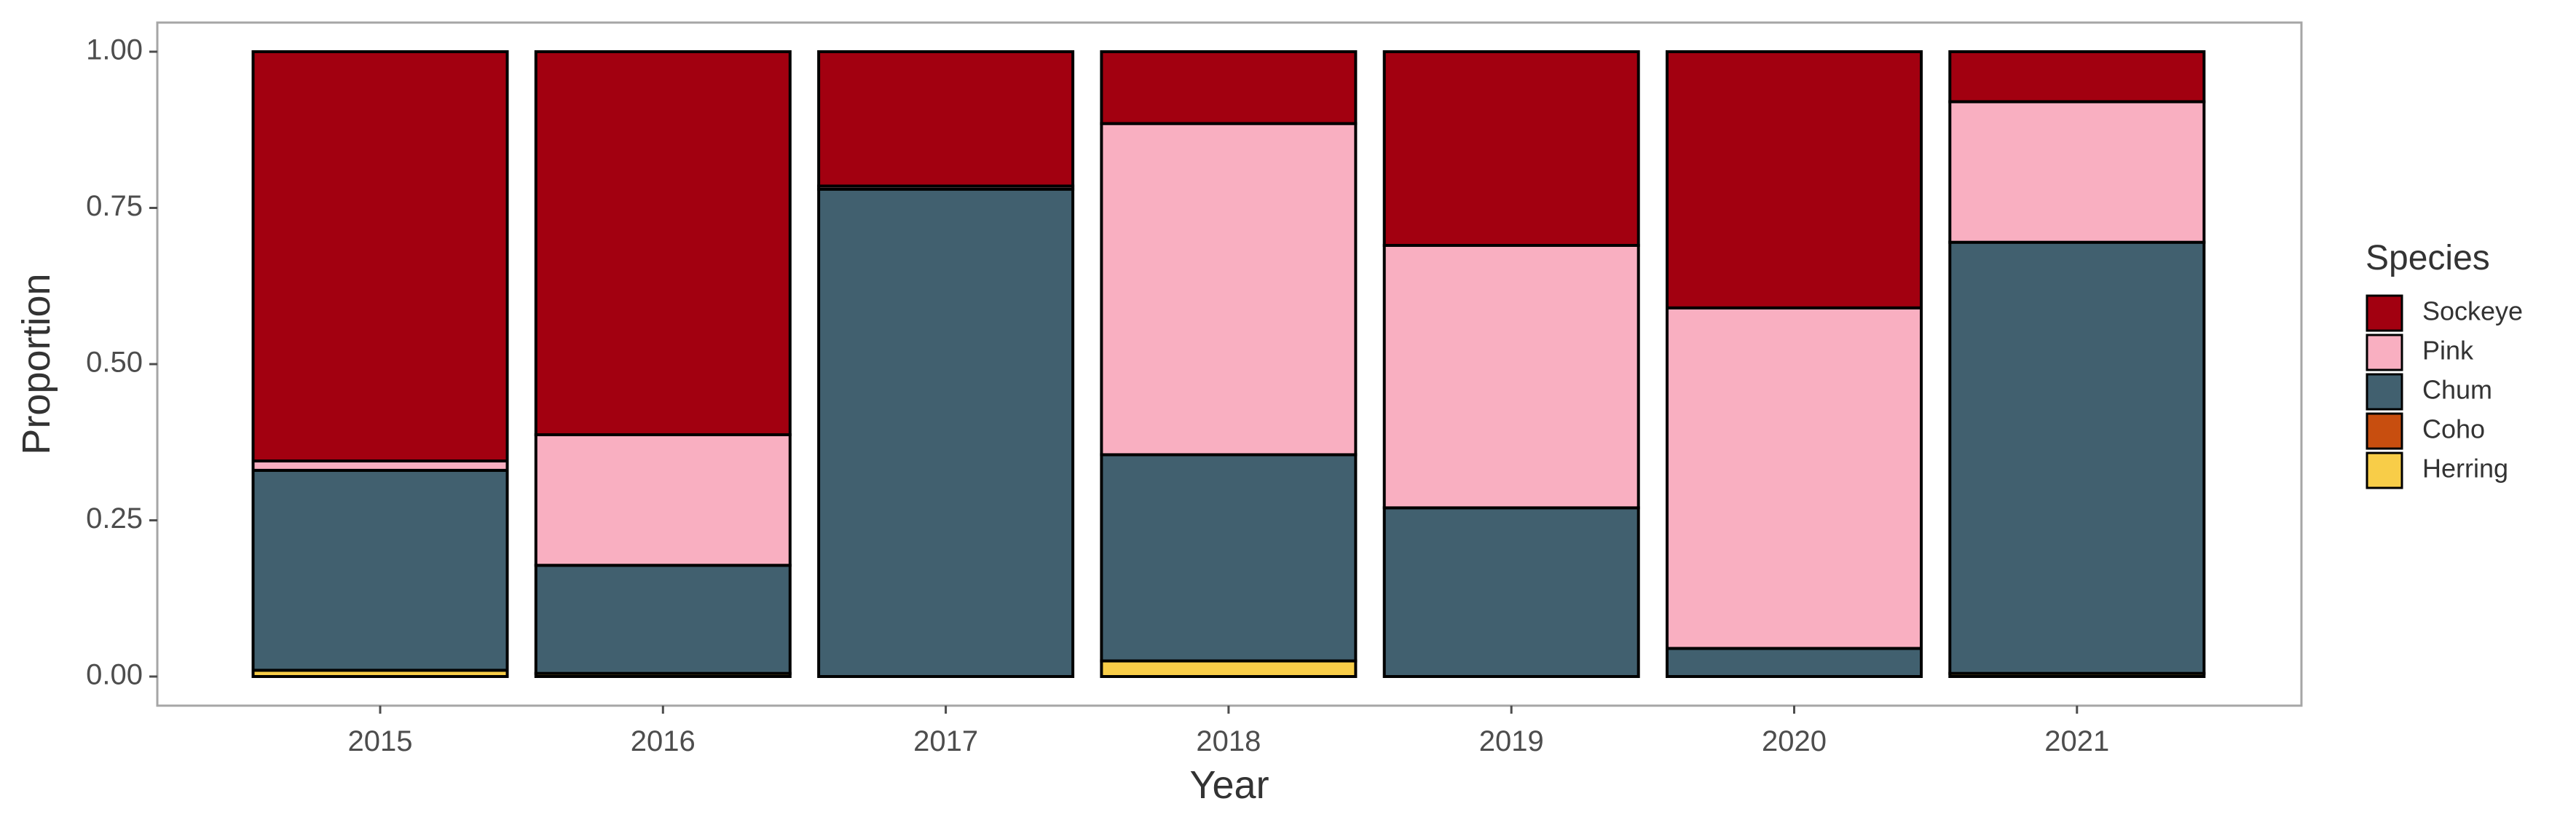  I want to click on y-axis: 0.00 0.25 0.50 0.75 1.00, so click(121, 363).